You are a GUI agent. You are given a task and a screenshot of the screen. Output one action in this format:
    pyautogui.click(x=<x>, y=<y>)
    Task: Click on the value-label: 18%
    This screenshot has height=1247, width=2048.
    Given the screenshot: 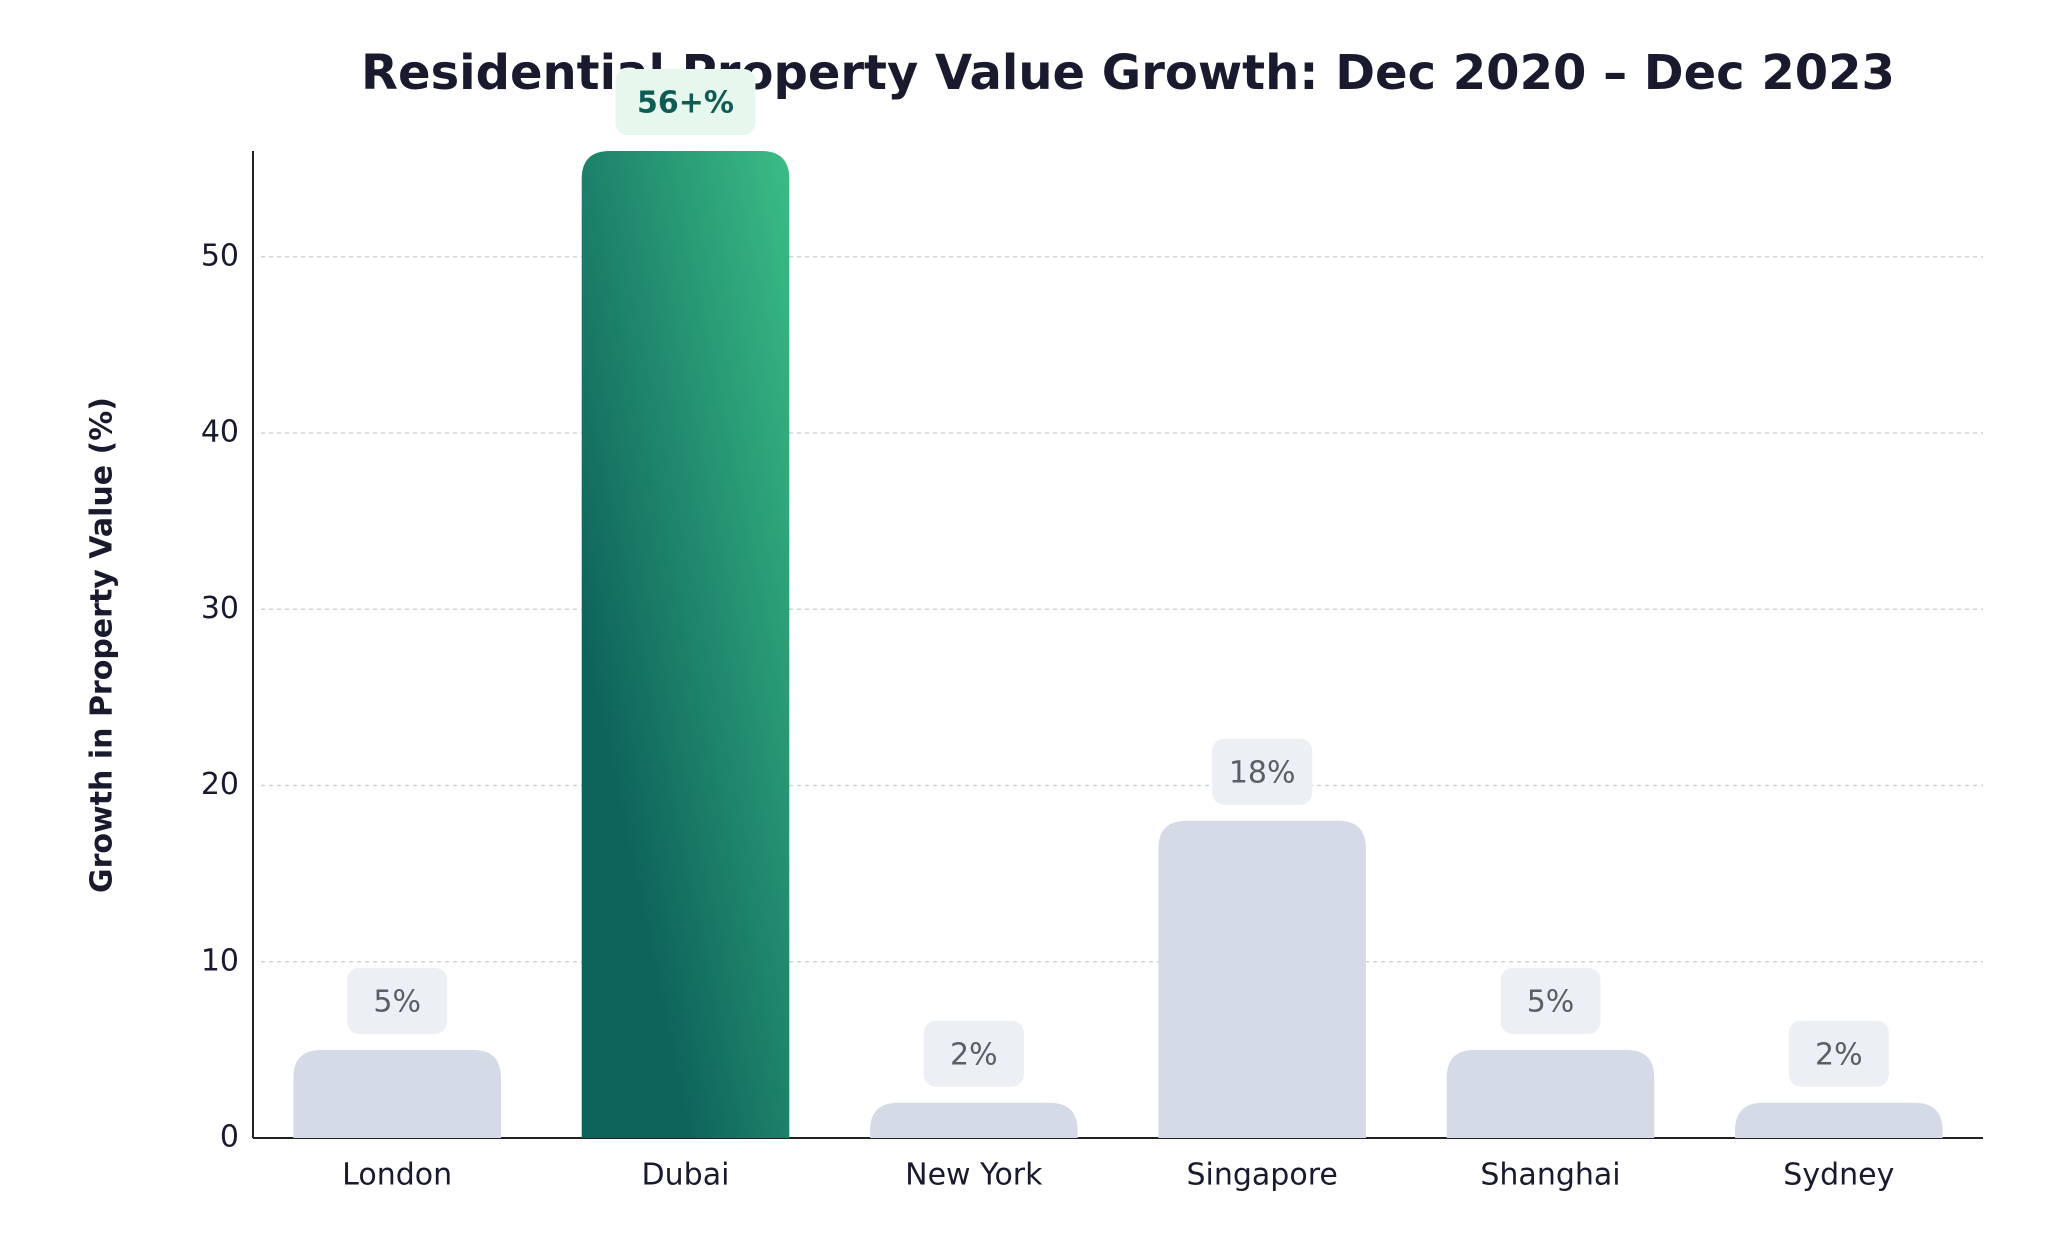 What is the action you would take?
    pyautogui.click(x=1262, y=772)
    